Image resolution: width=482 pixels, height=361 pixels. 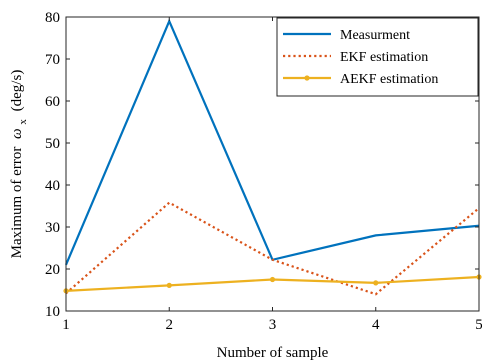 I want to click on x-tick-label: 1, so click(x=66, y=325).